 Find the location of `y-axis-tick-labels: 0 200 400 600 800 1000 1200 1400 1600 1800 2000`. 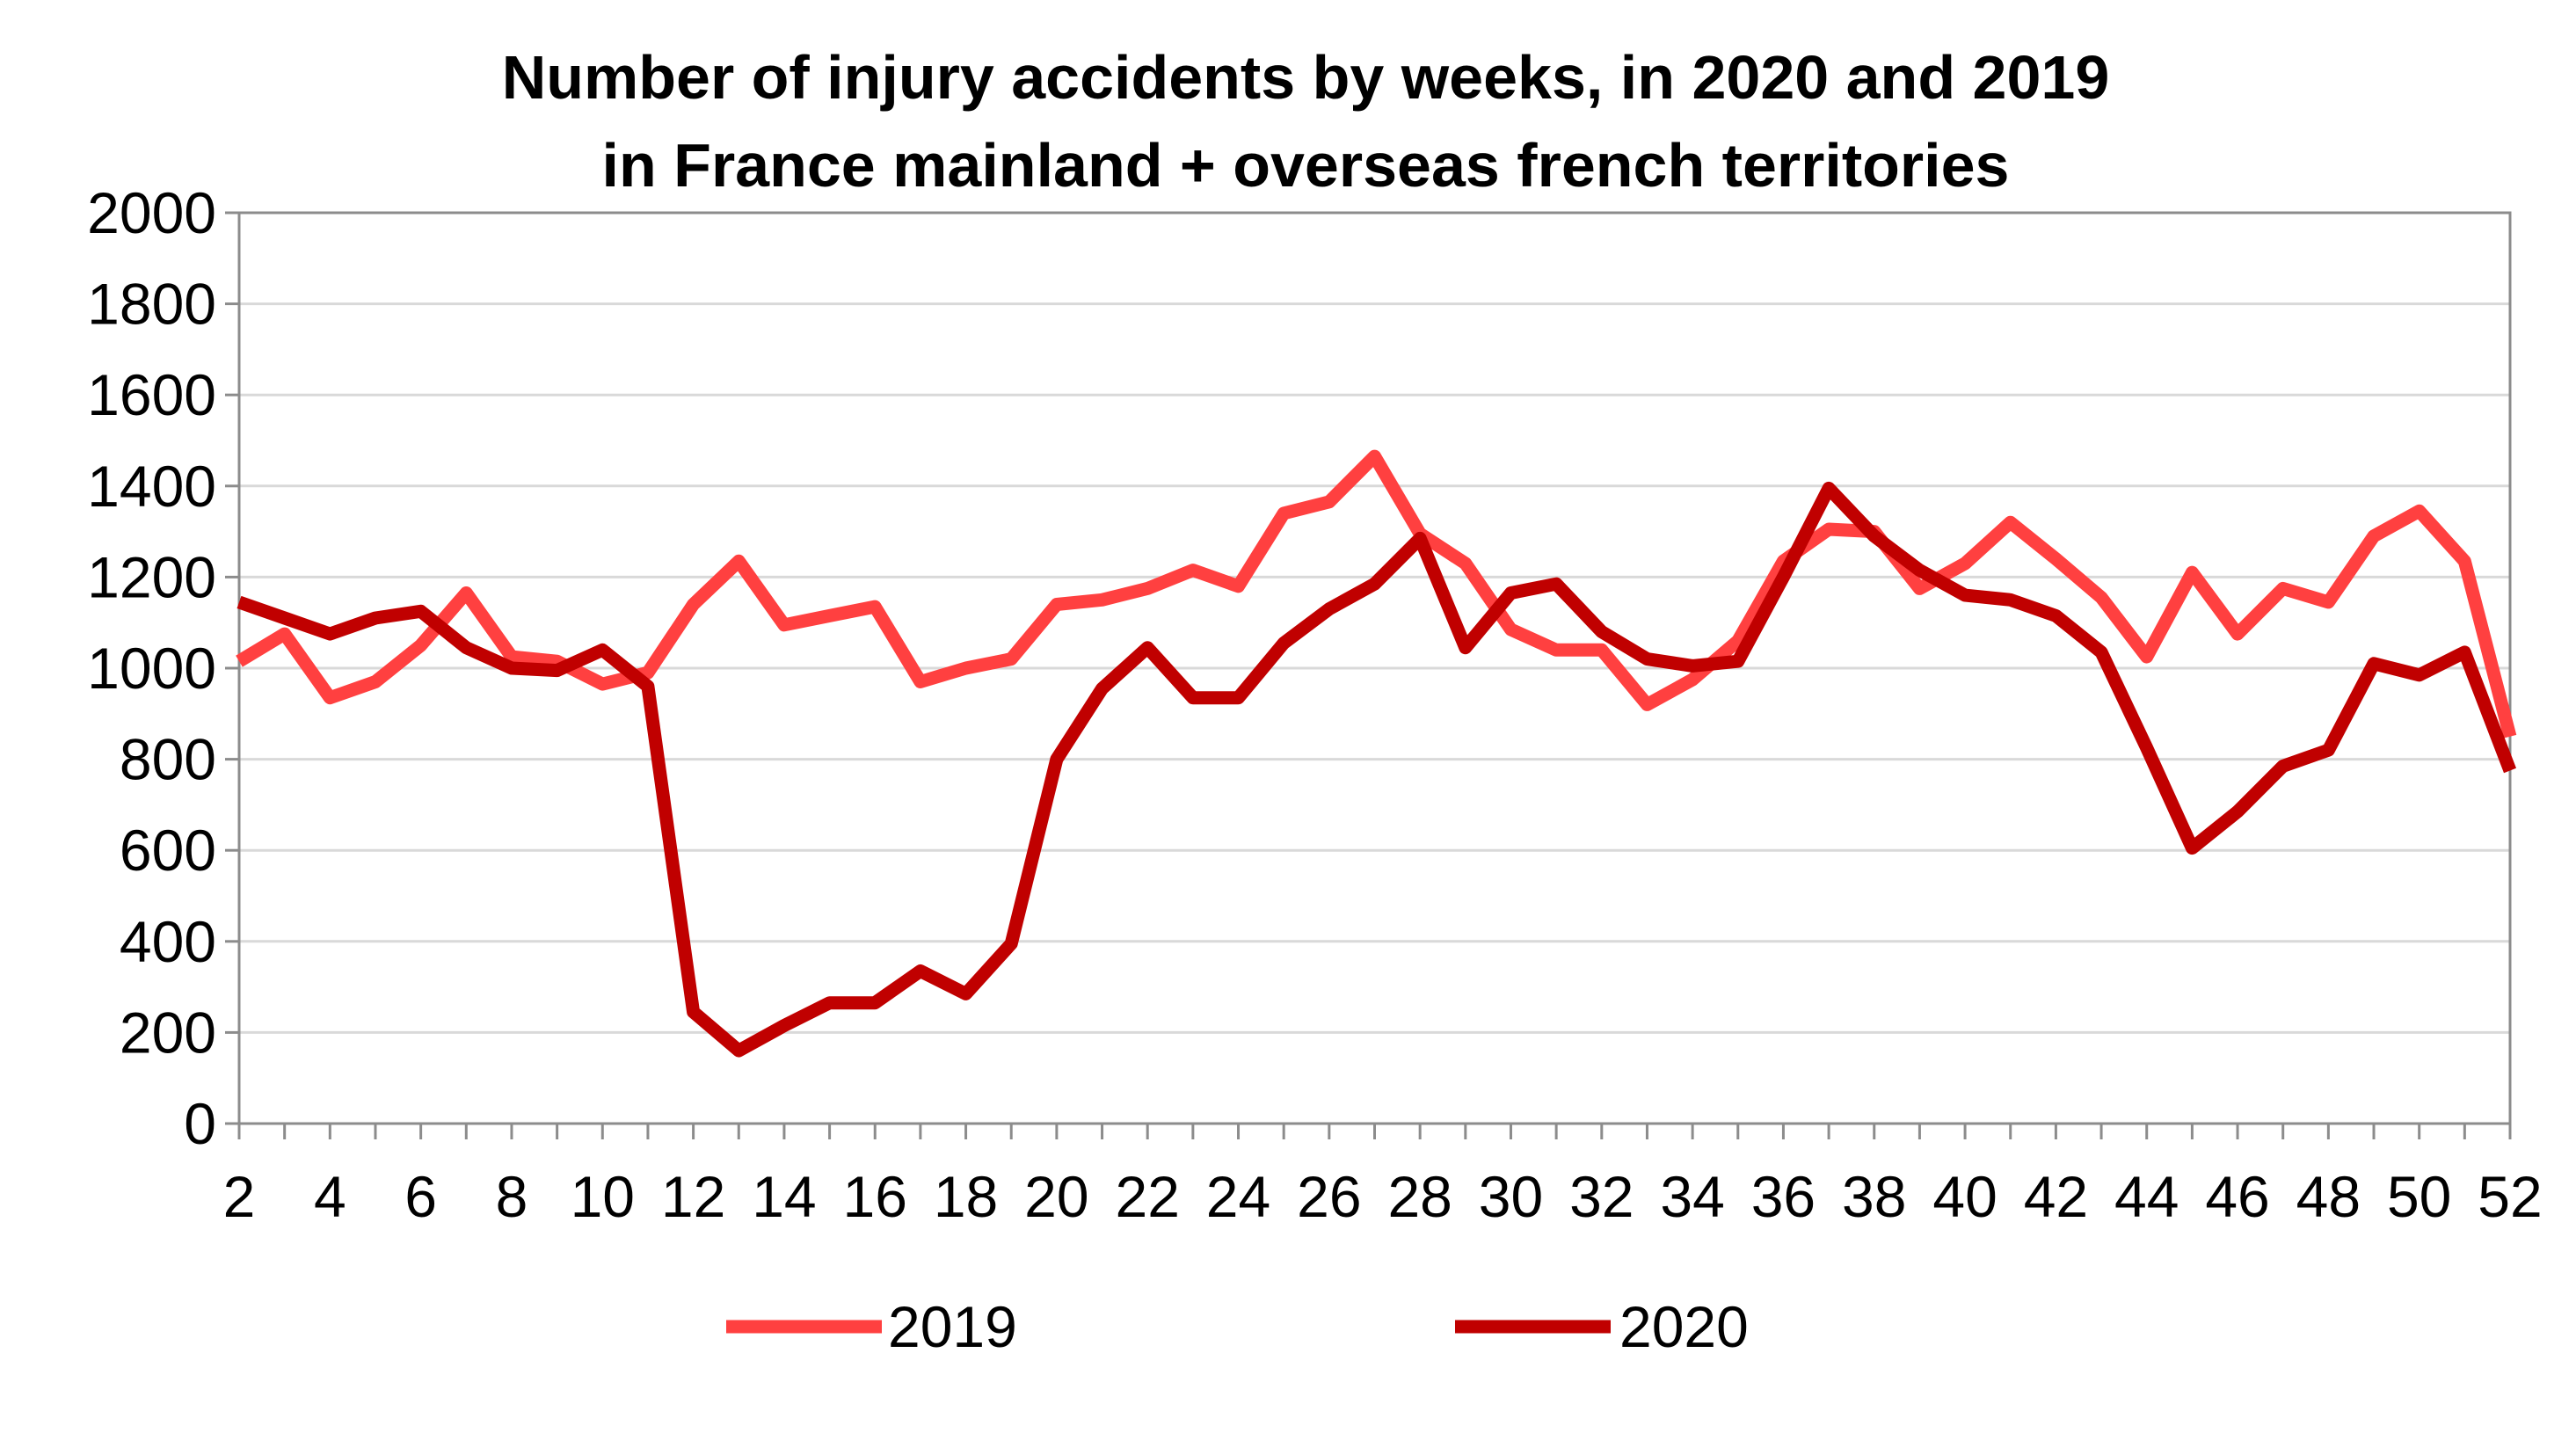

y-axis-tick-labels: 0 200 400 600 800 1000 1200 1400 1600 1800 2000 is located at coordinates (164, 668).